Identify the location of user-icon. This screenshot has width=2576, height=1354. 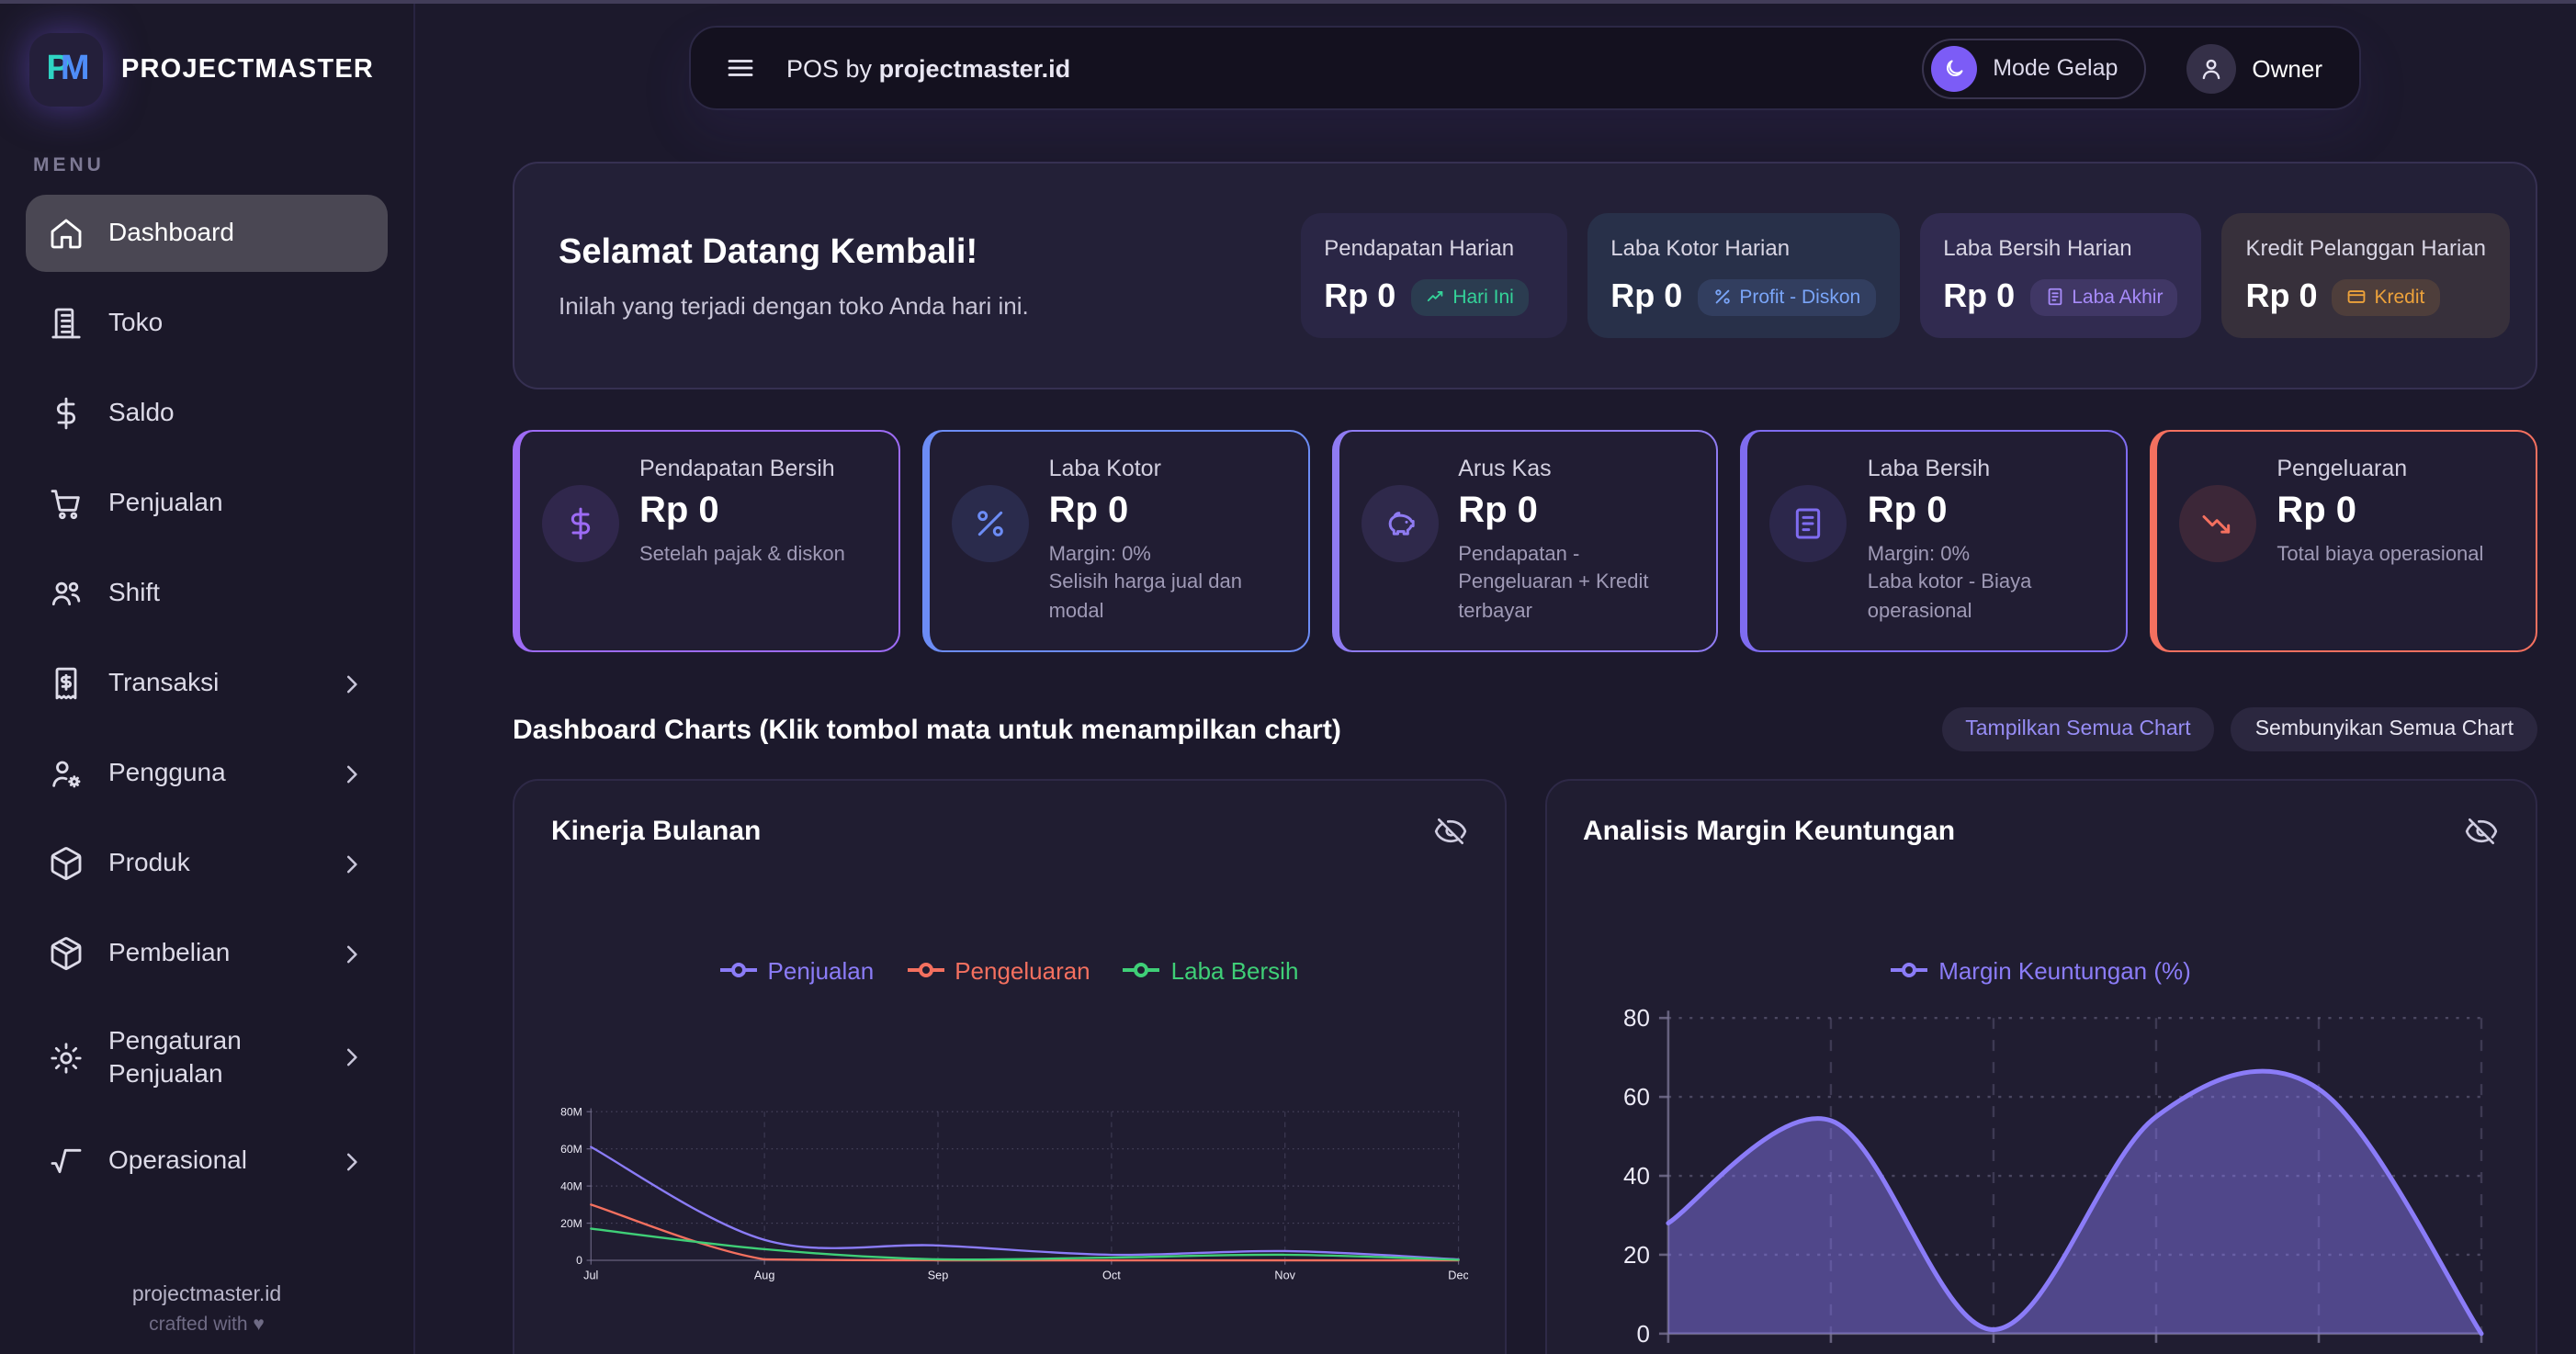
(2211, 68).